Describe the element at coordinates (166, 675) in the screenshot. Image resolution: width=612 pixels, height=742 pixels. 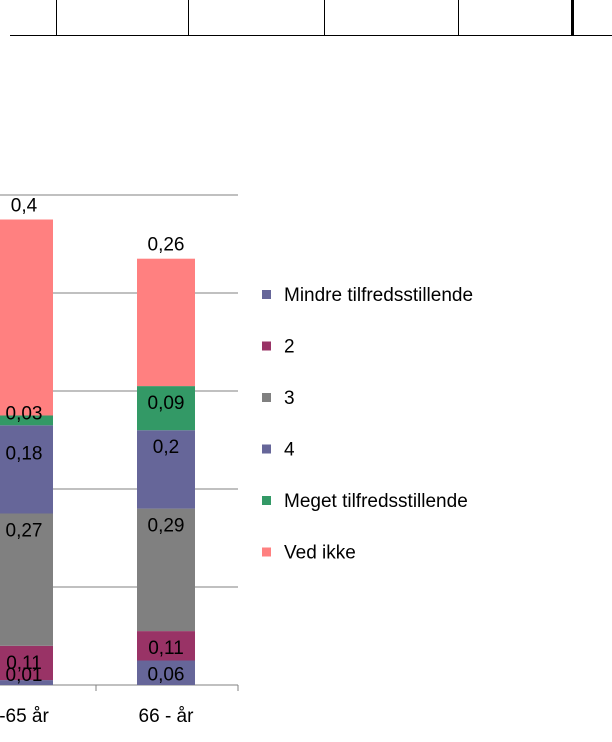
I see `data-label-1-0: 0,06` at that location.